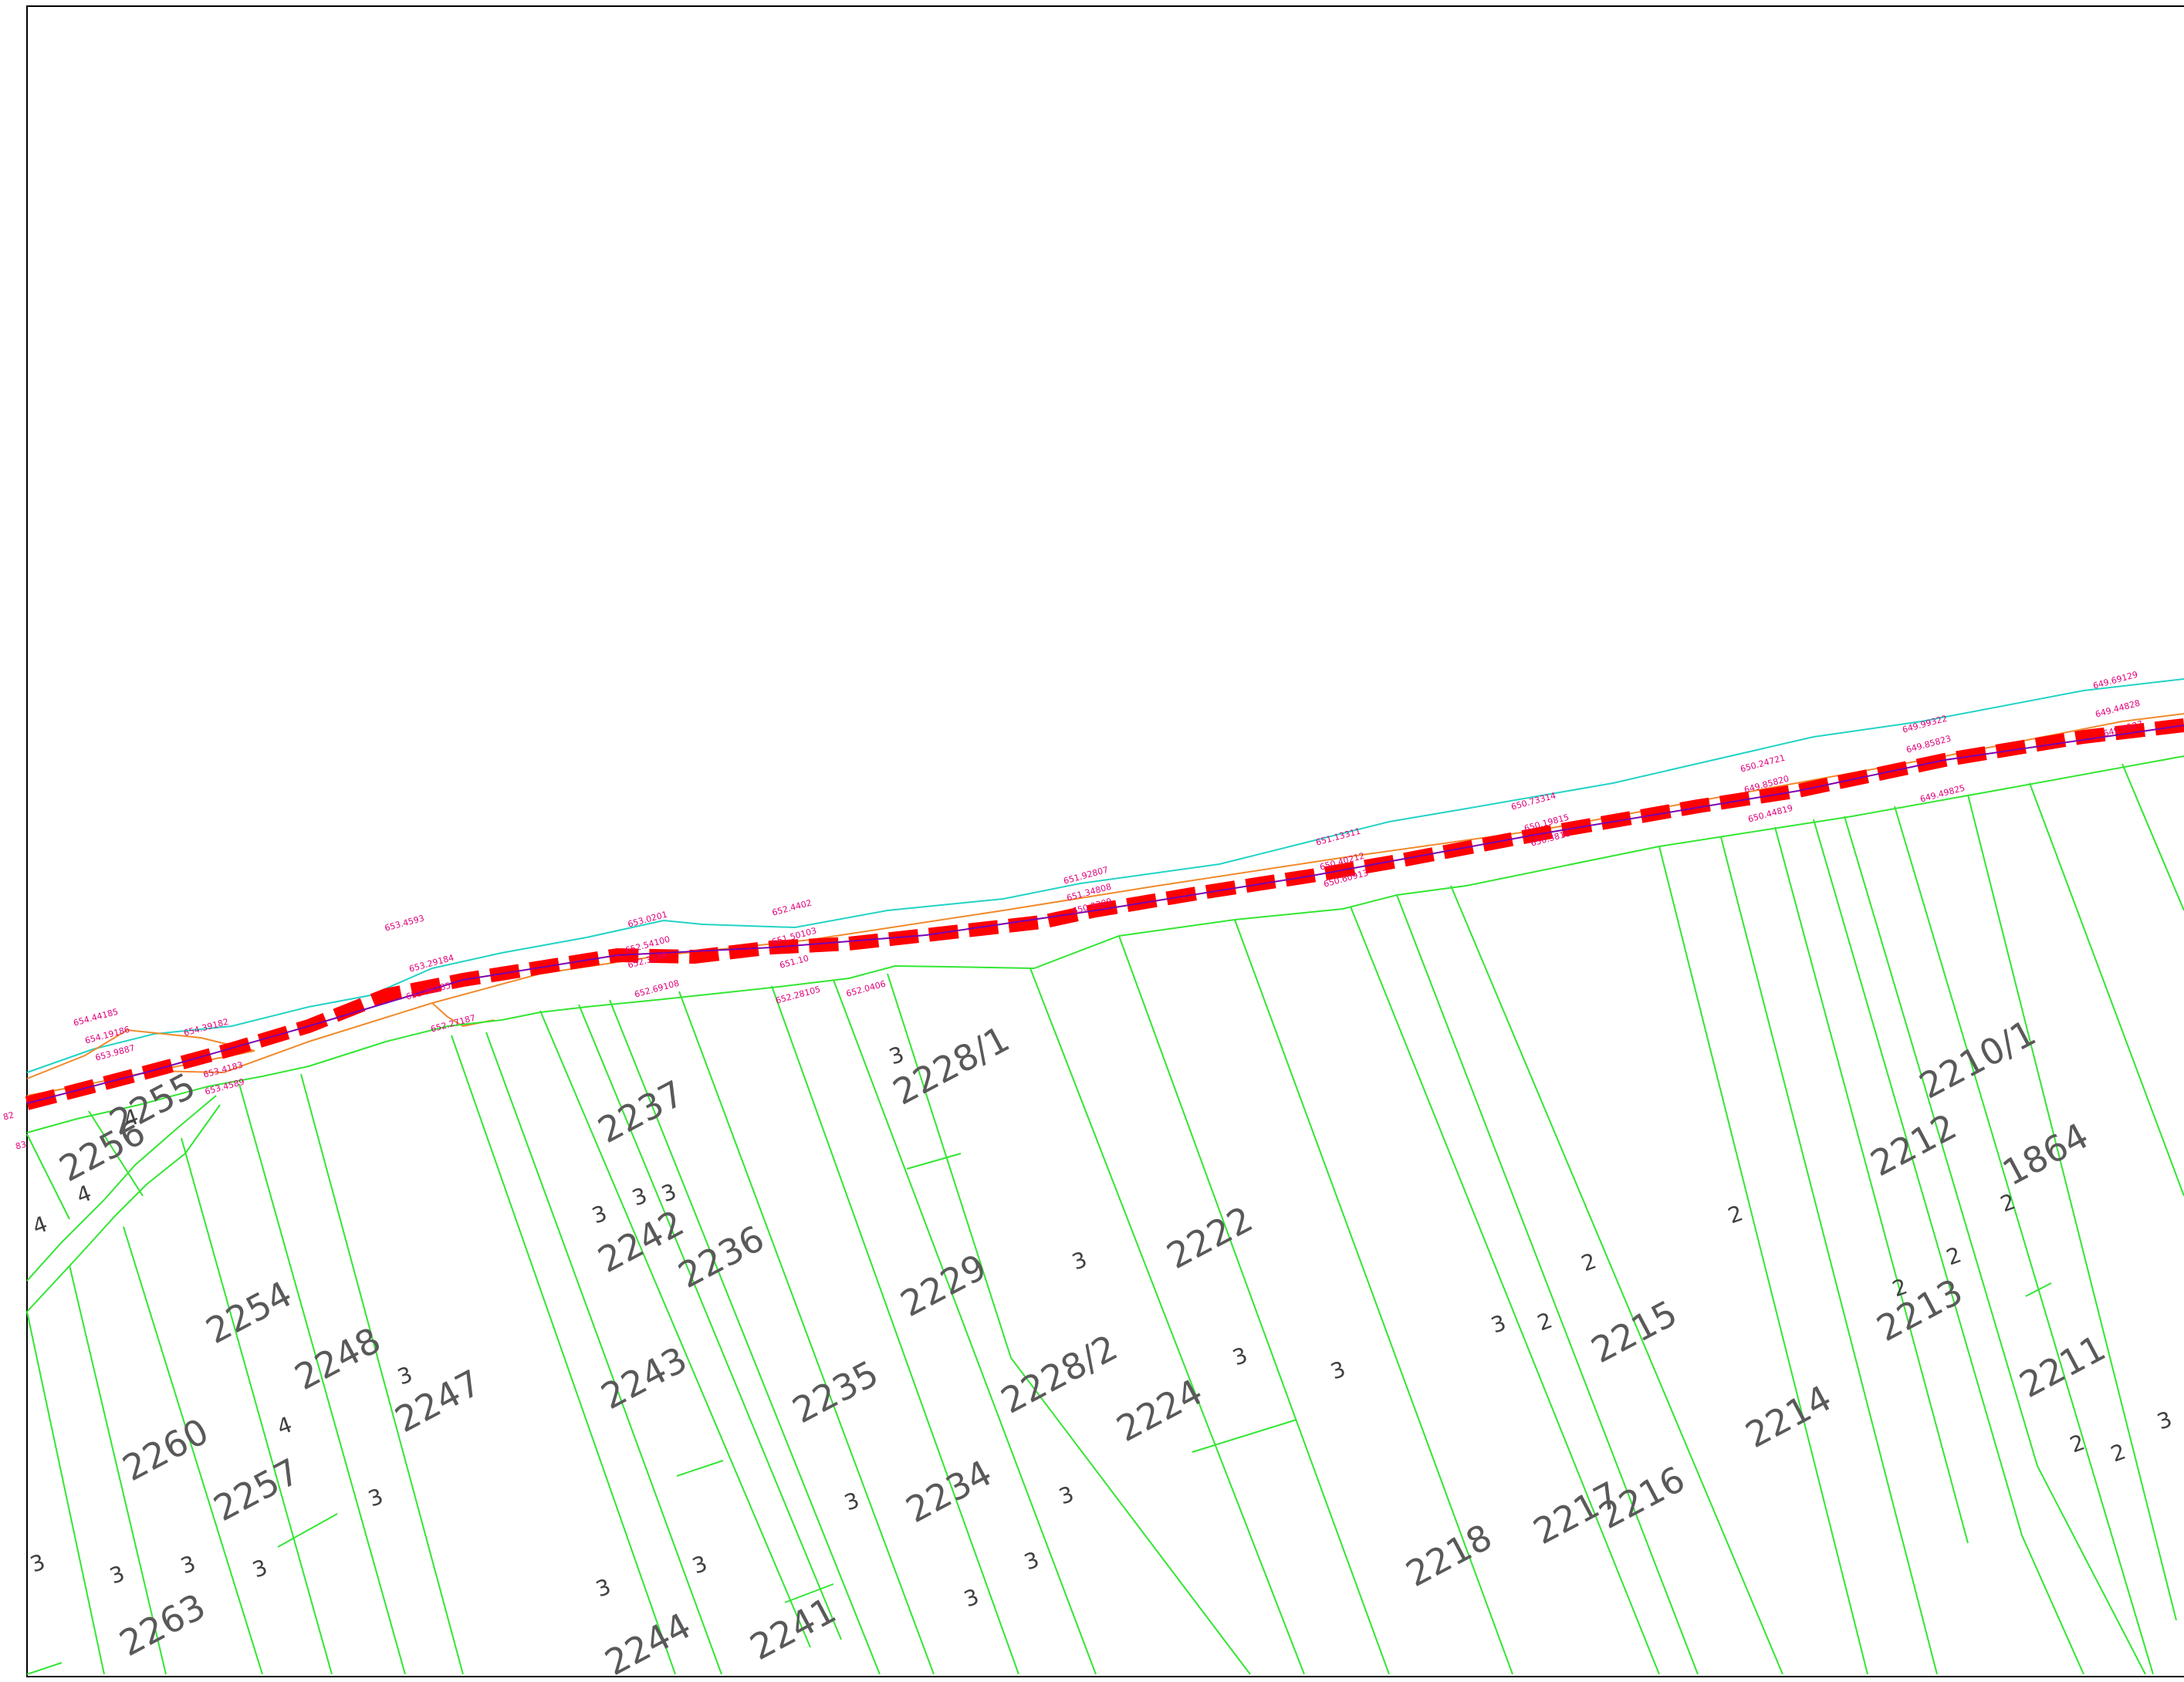  Describe the element at coordinates (648, 1643) in the screenshot. I see `parcel-number-label: 2244` at that location.